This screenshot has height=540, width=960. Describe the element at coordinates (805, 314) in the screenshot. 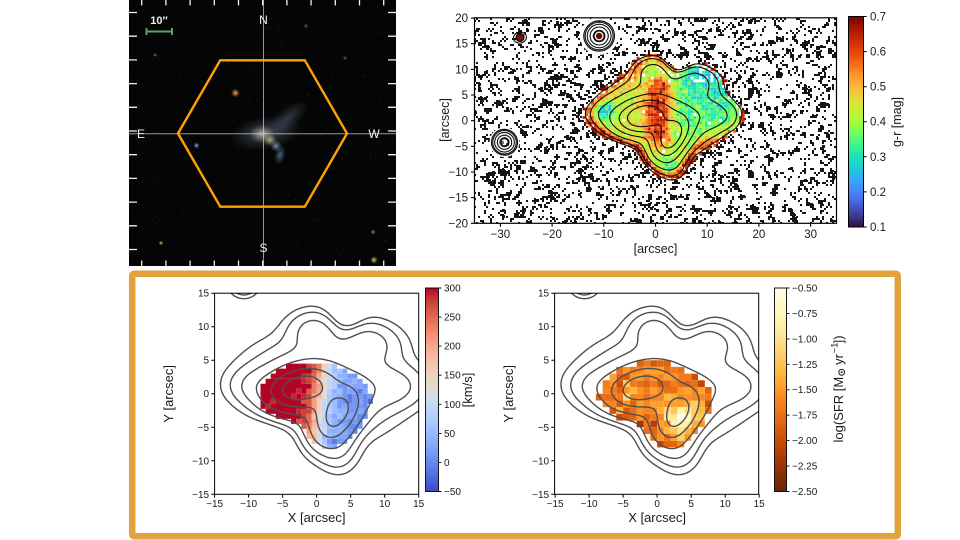

I see `svg-text: −0.75` at that location.